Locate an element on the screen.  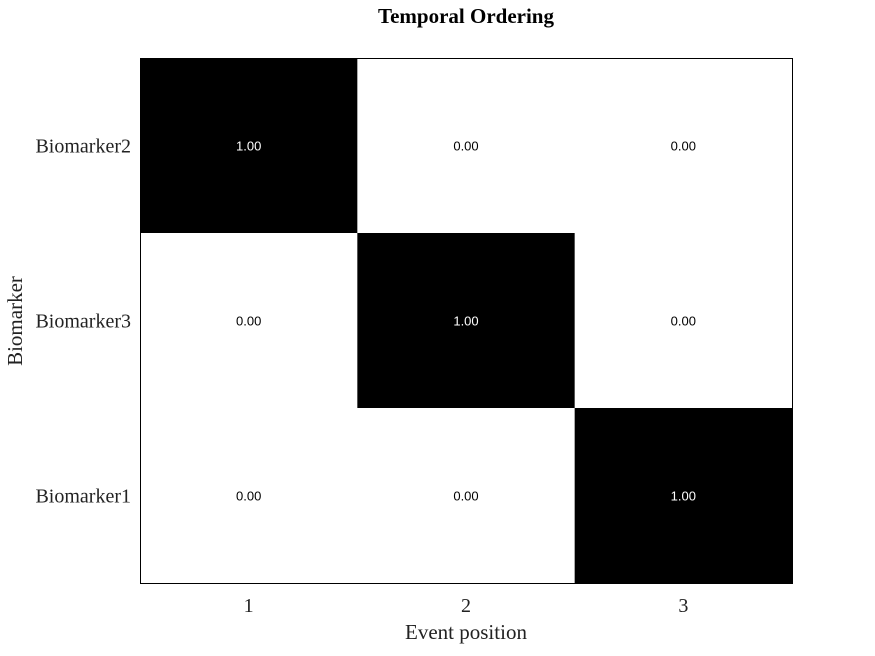
heatmap-cell-r1-c3 is located at coordinates (683, 146).